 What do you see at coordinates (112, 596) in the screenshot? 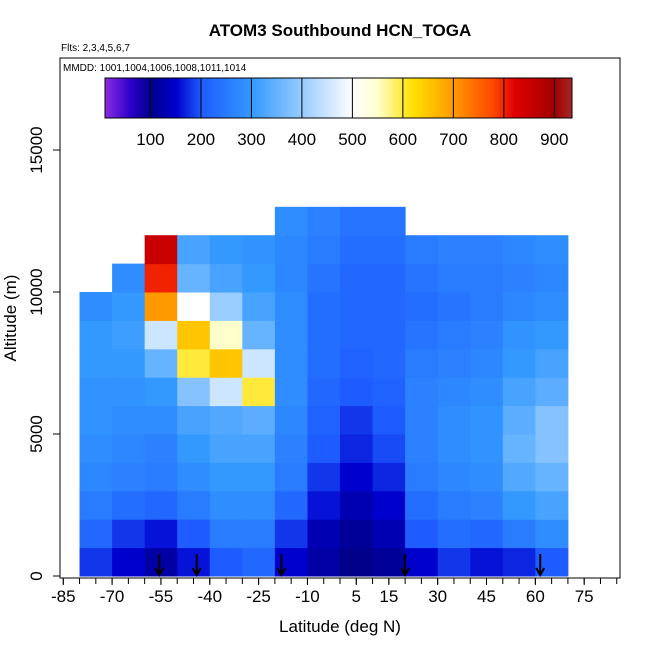
I see `x-tick-label: -70` at bounding box center [112, 596].